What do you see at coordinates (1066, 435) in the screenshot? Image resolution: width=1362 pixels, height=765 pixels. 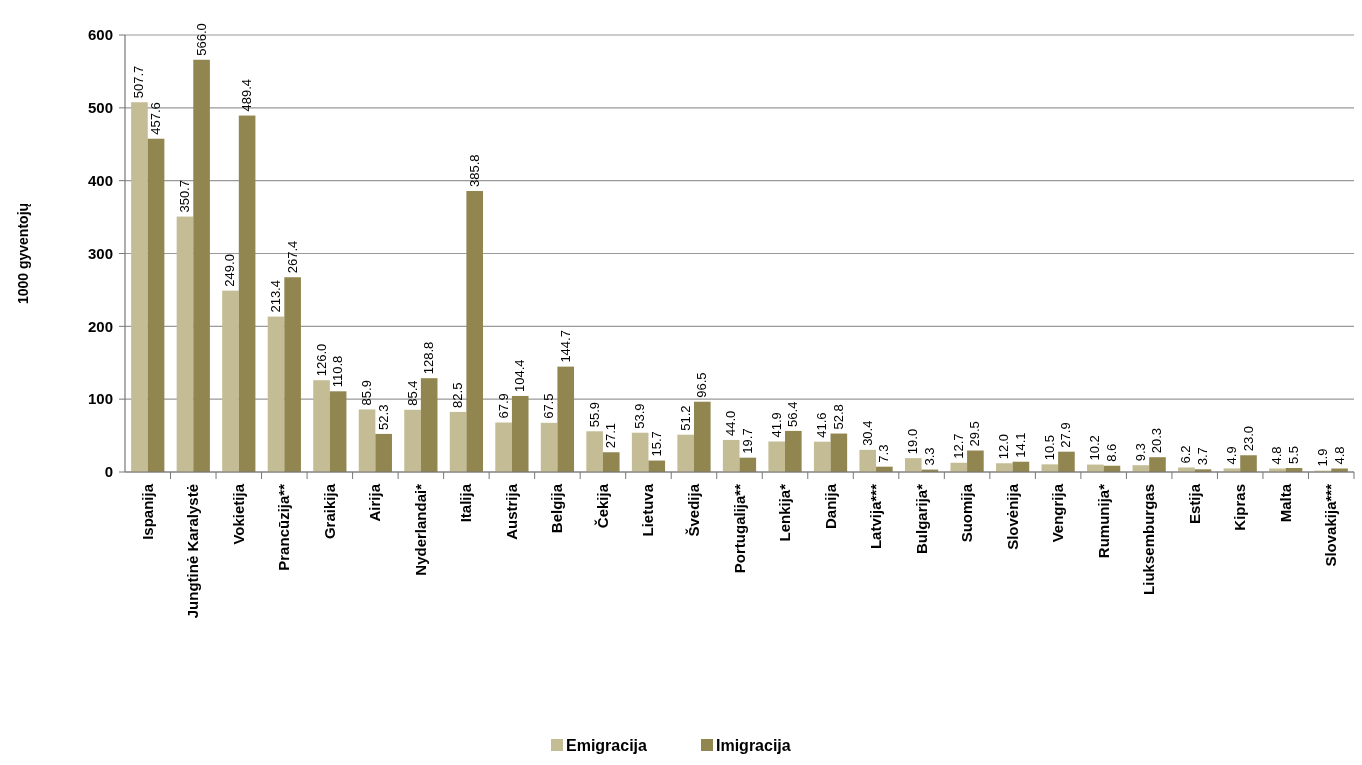 I see `data-label: 27.9` at bounding box center [1066, 435].